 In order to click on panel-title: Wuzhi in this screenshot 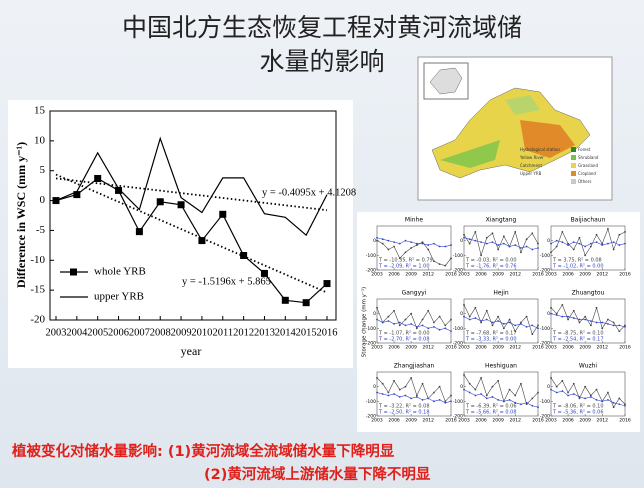, I will do `click(588, 366)`.